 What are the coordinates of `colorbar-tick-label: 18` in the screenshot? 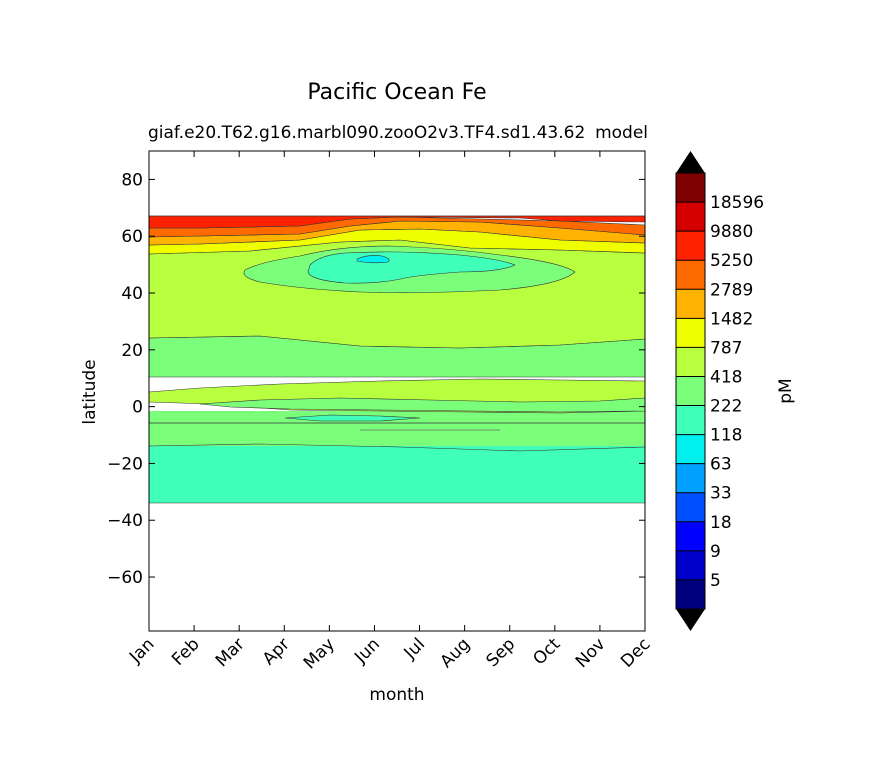 It's located at (721, 523).